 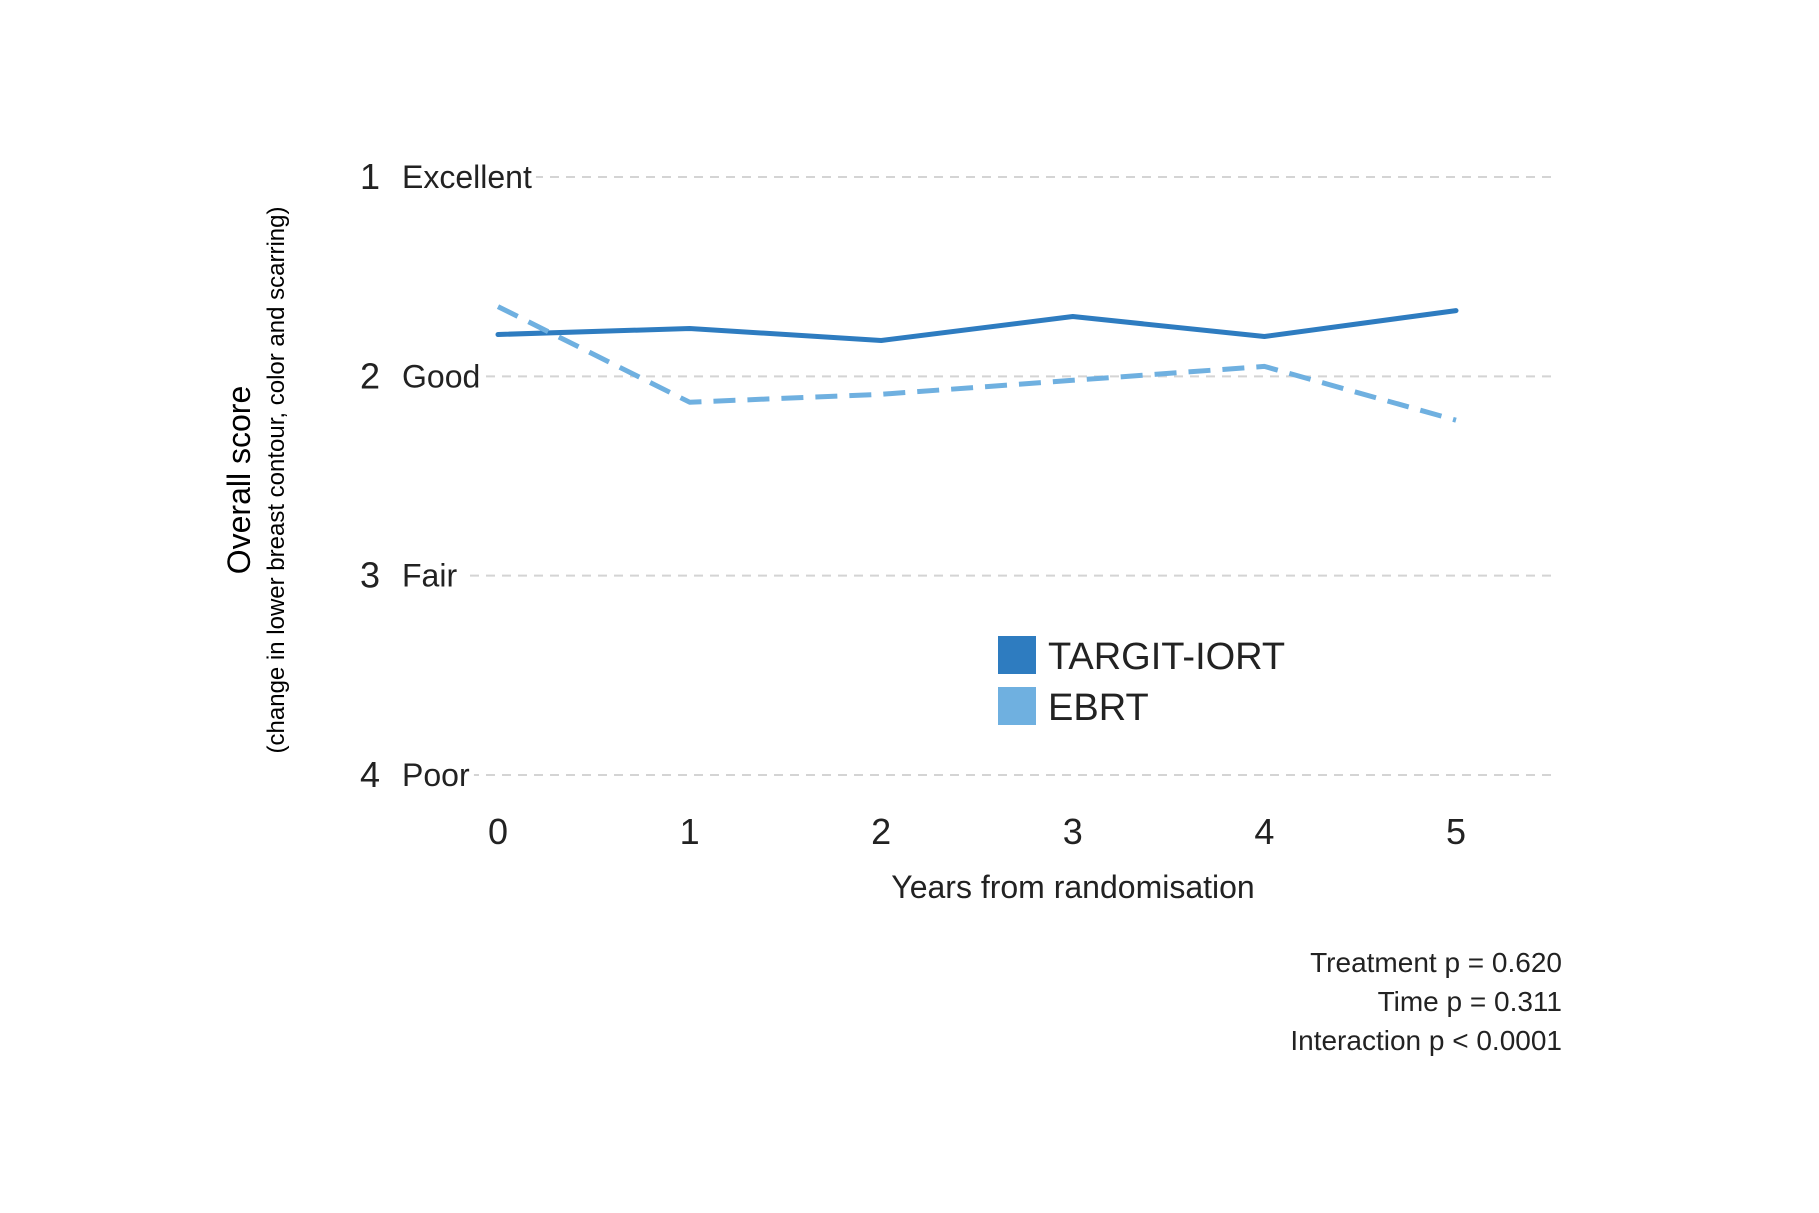 I want to click on series-line-targit-iort, so click(x=977, y=325).